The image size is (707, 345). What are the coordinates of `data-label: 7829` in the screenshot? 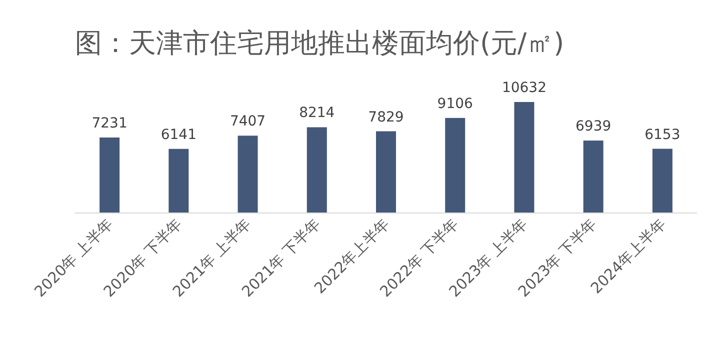 It's located at (386, 117).